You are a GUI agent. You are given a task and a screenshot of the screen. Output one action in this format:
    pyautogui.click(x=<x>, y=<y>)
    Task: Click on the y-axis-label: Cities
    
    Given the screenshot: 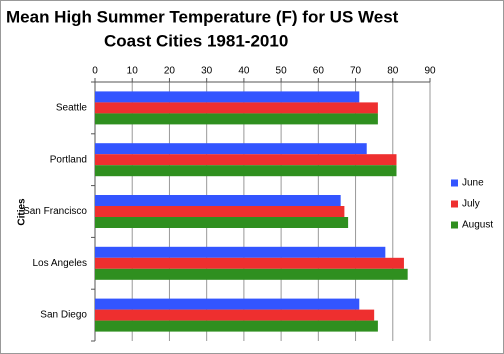 What is the action you would take?
    pyautogui.click(x=22, y=212)
    